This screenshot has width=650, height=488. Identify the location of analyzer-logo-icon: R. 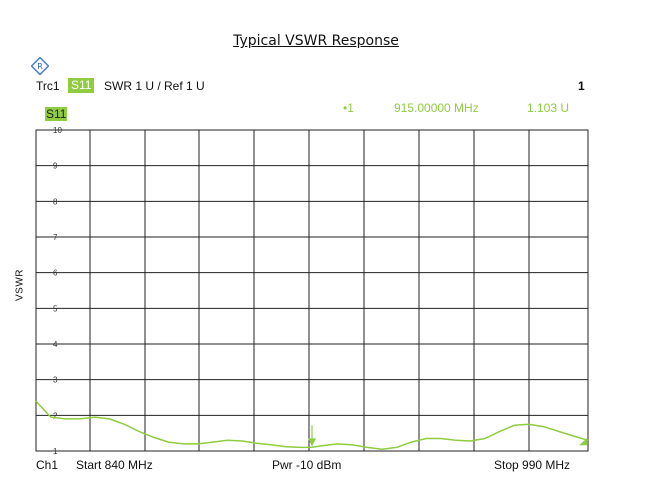
(40, 66).